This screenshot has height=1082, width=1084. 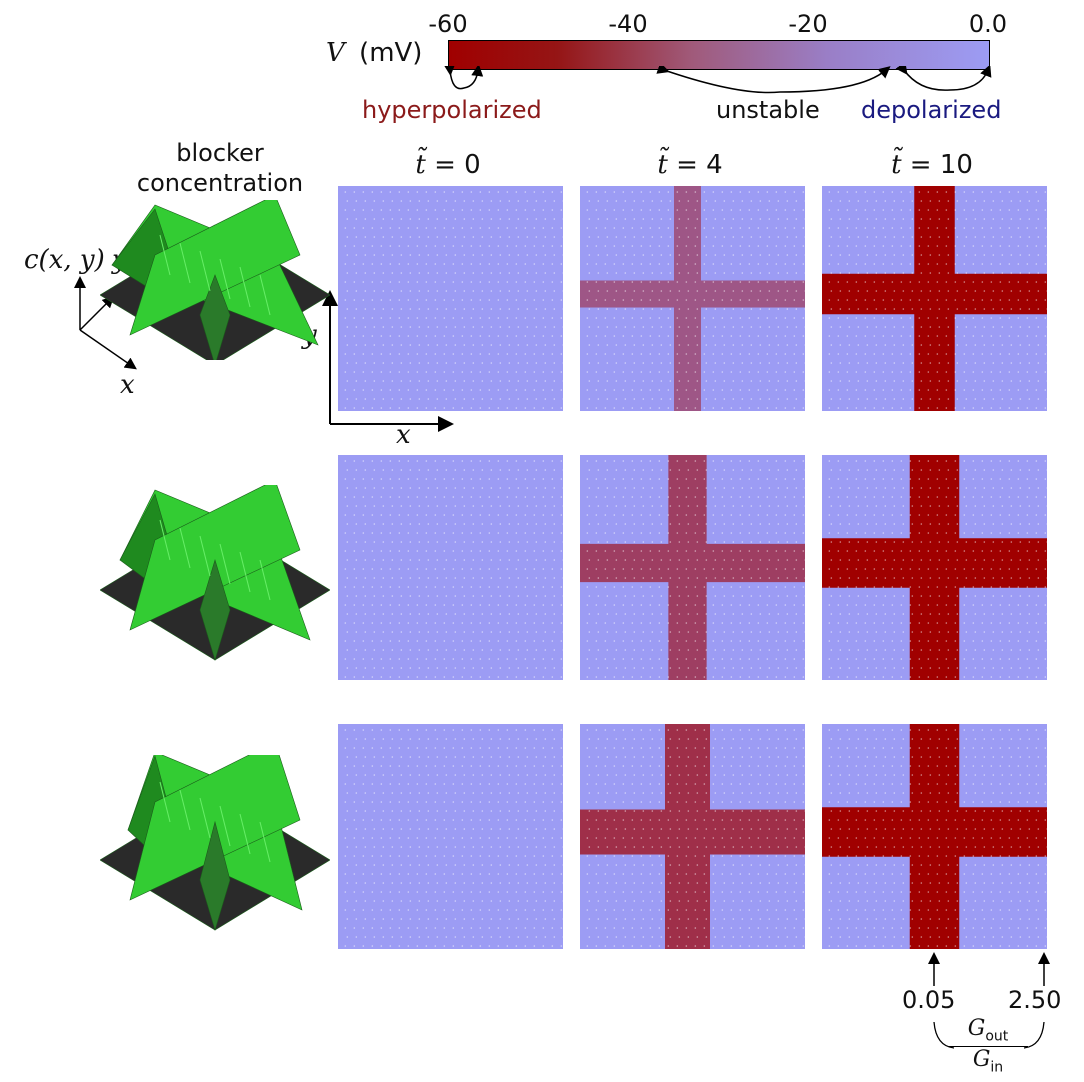 I want to click on surface-x-label: x, so click(x=127, y=385).